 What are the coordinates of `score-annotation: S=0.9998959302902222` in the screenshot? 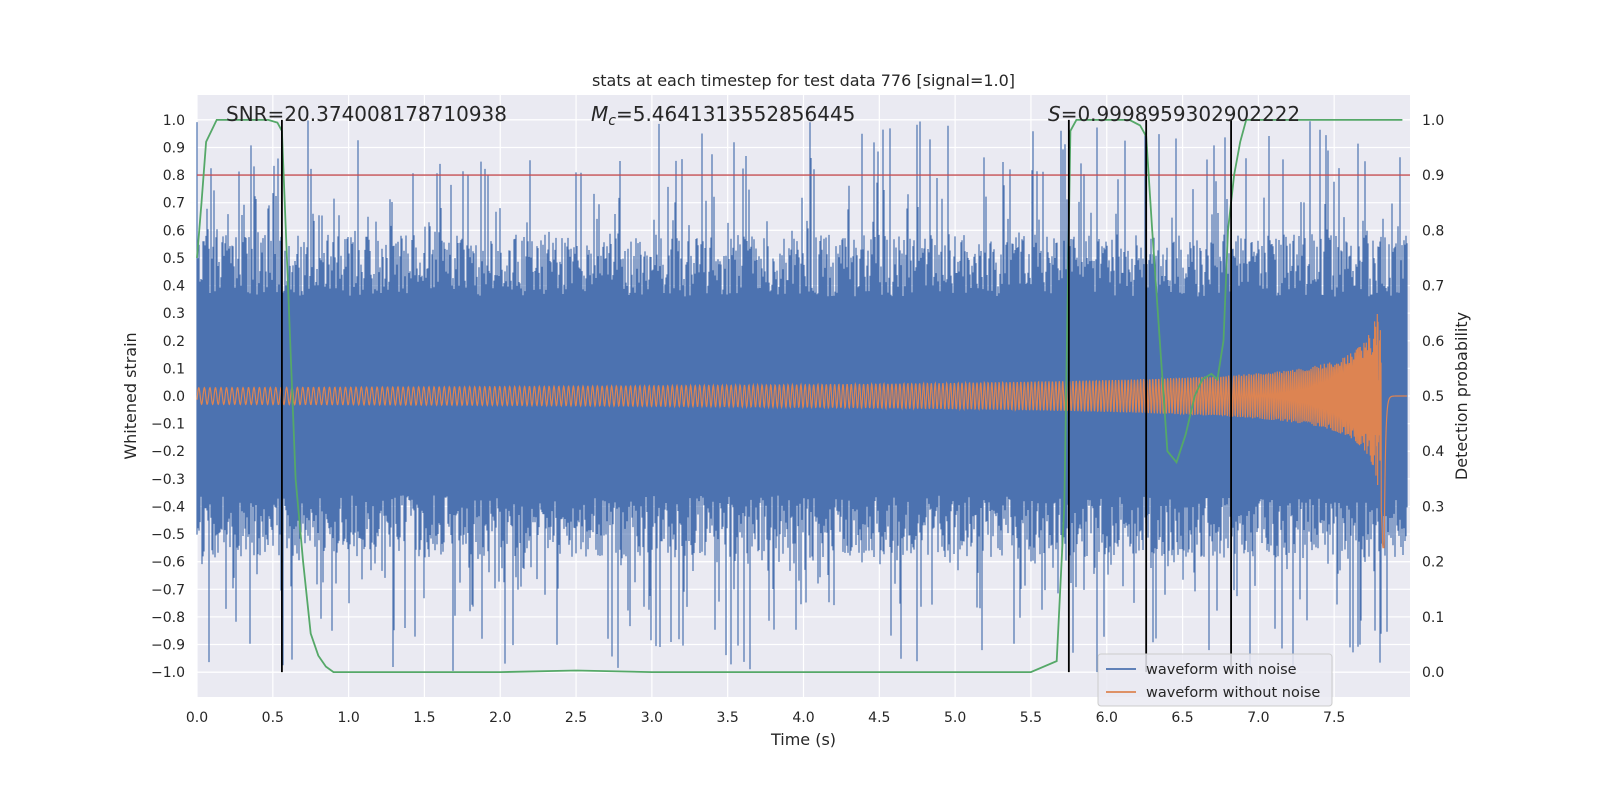 It's located at (1174, 114).